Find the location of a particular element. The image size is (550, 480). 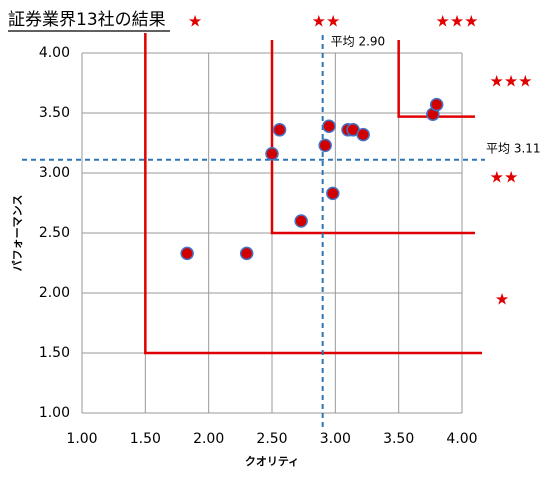

x-tick-label: 2.50 is located at coordinates (271, 439).